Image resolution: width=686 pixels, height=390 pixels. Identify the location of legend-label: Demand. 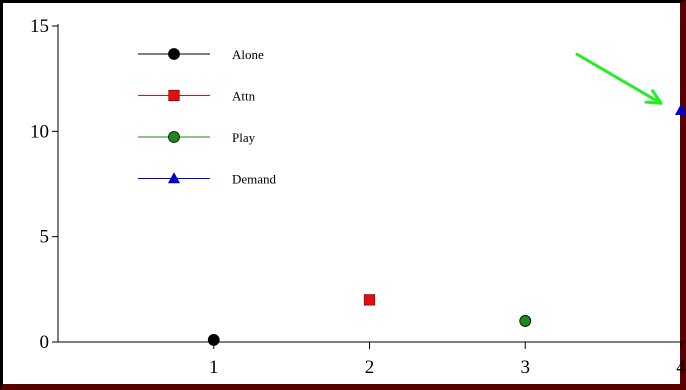
(254, 179).